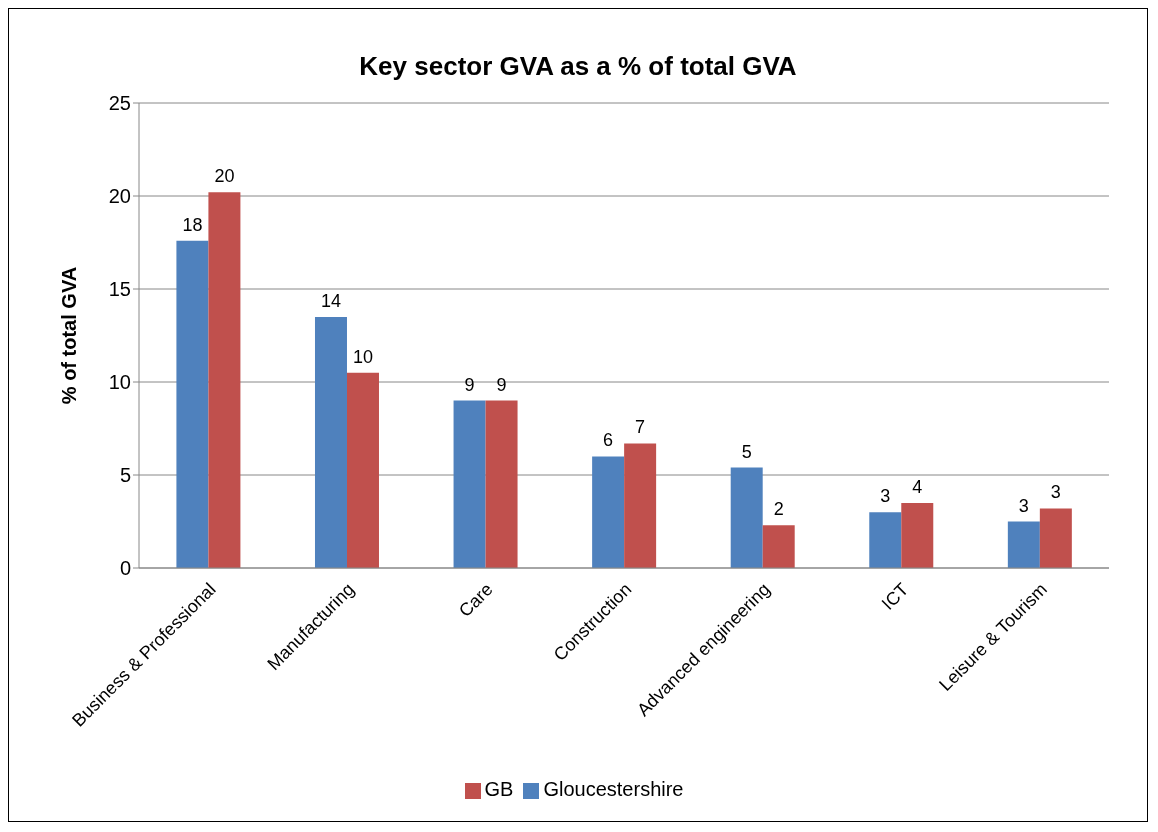 This screenshot has width=1158, height=832. What do you see at coordinates (125, 568) in the screenshot?
I see `y-tick-label: 0` at bounding box center [125, 568].